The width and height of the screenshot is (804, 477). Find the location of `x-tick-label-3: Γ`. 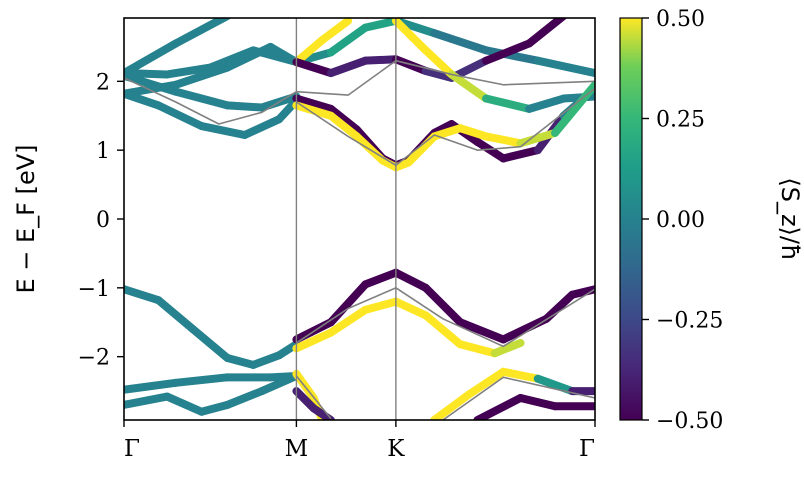

x-tick-label-3: Γ is located at coordinates (587, 449).